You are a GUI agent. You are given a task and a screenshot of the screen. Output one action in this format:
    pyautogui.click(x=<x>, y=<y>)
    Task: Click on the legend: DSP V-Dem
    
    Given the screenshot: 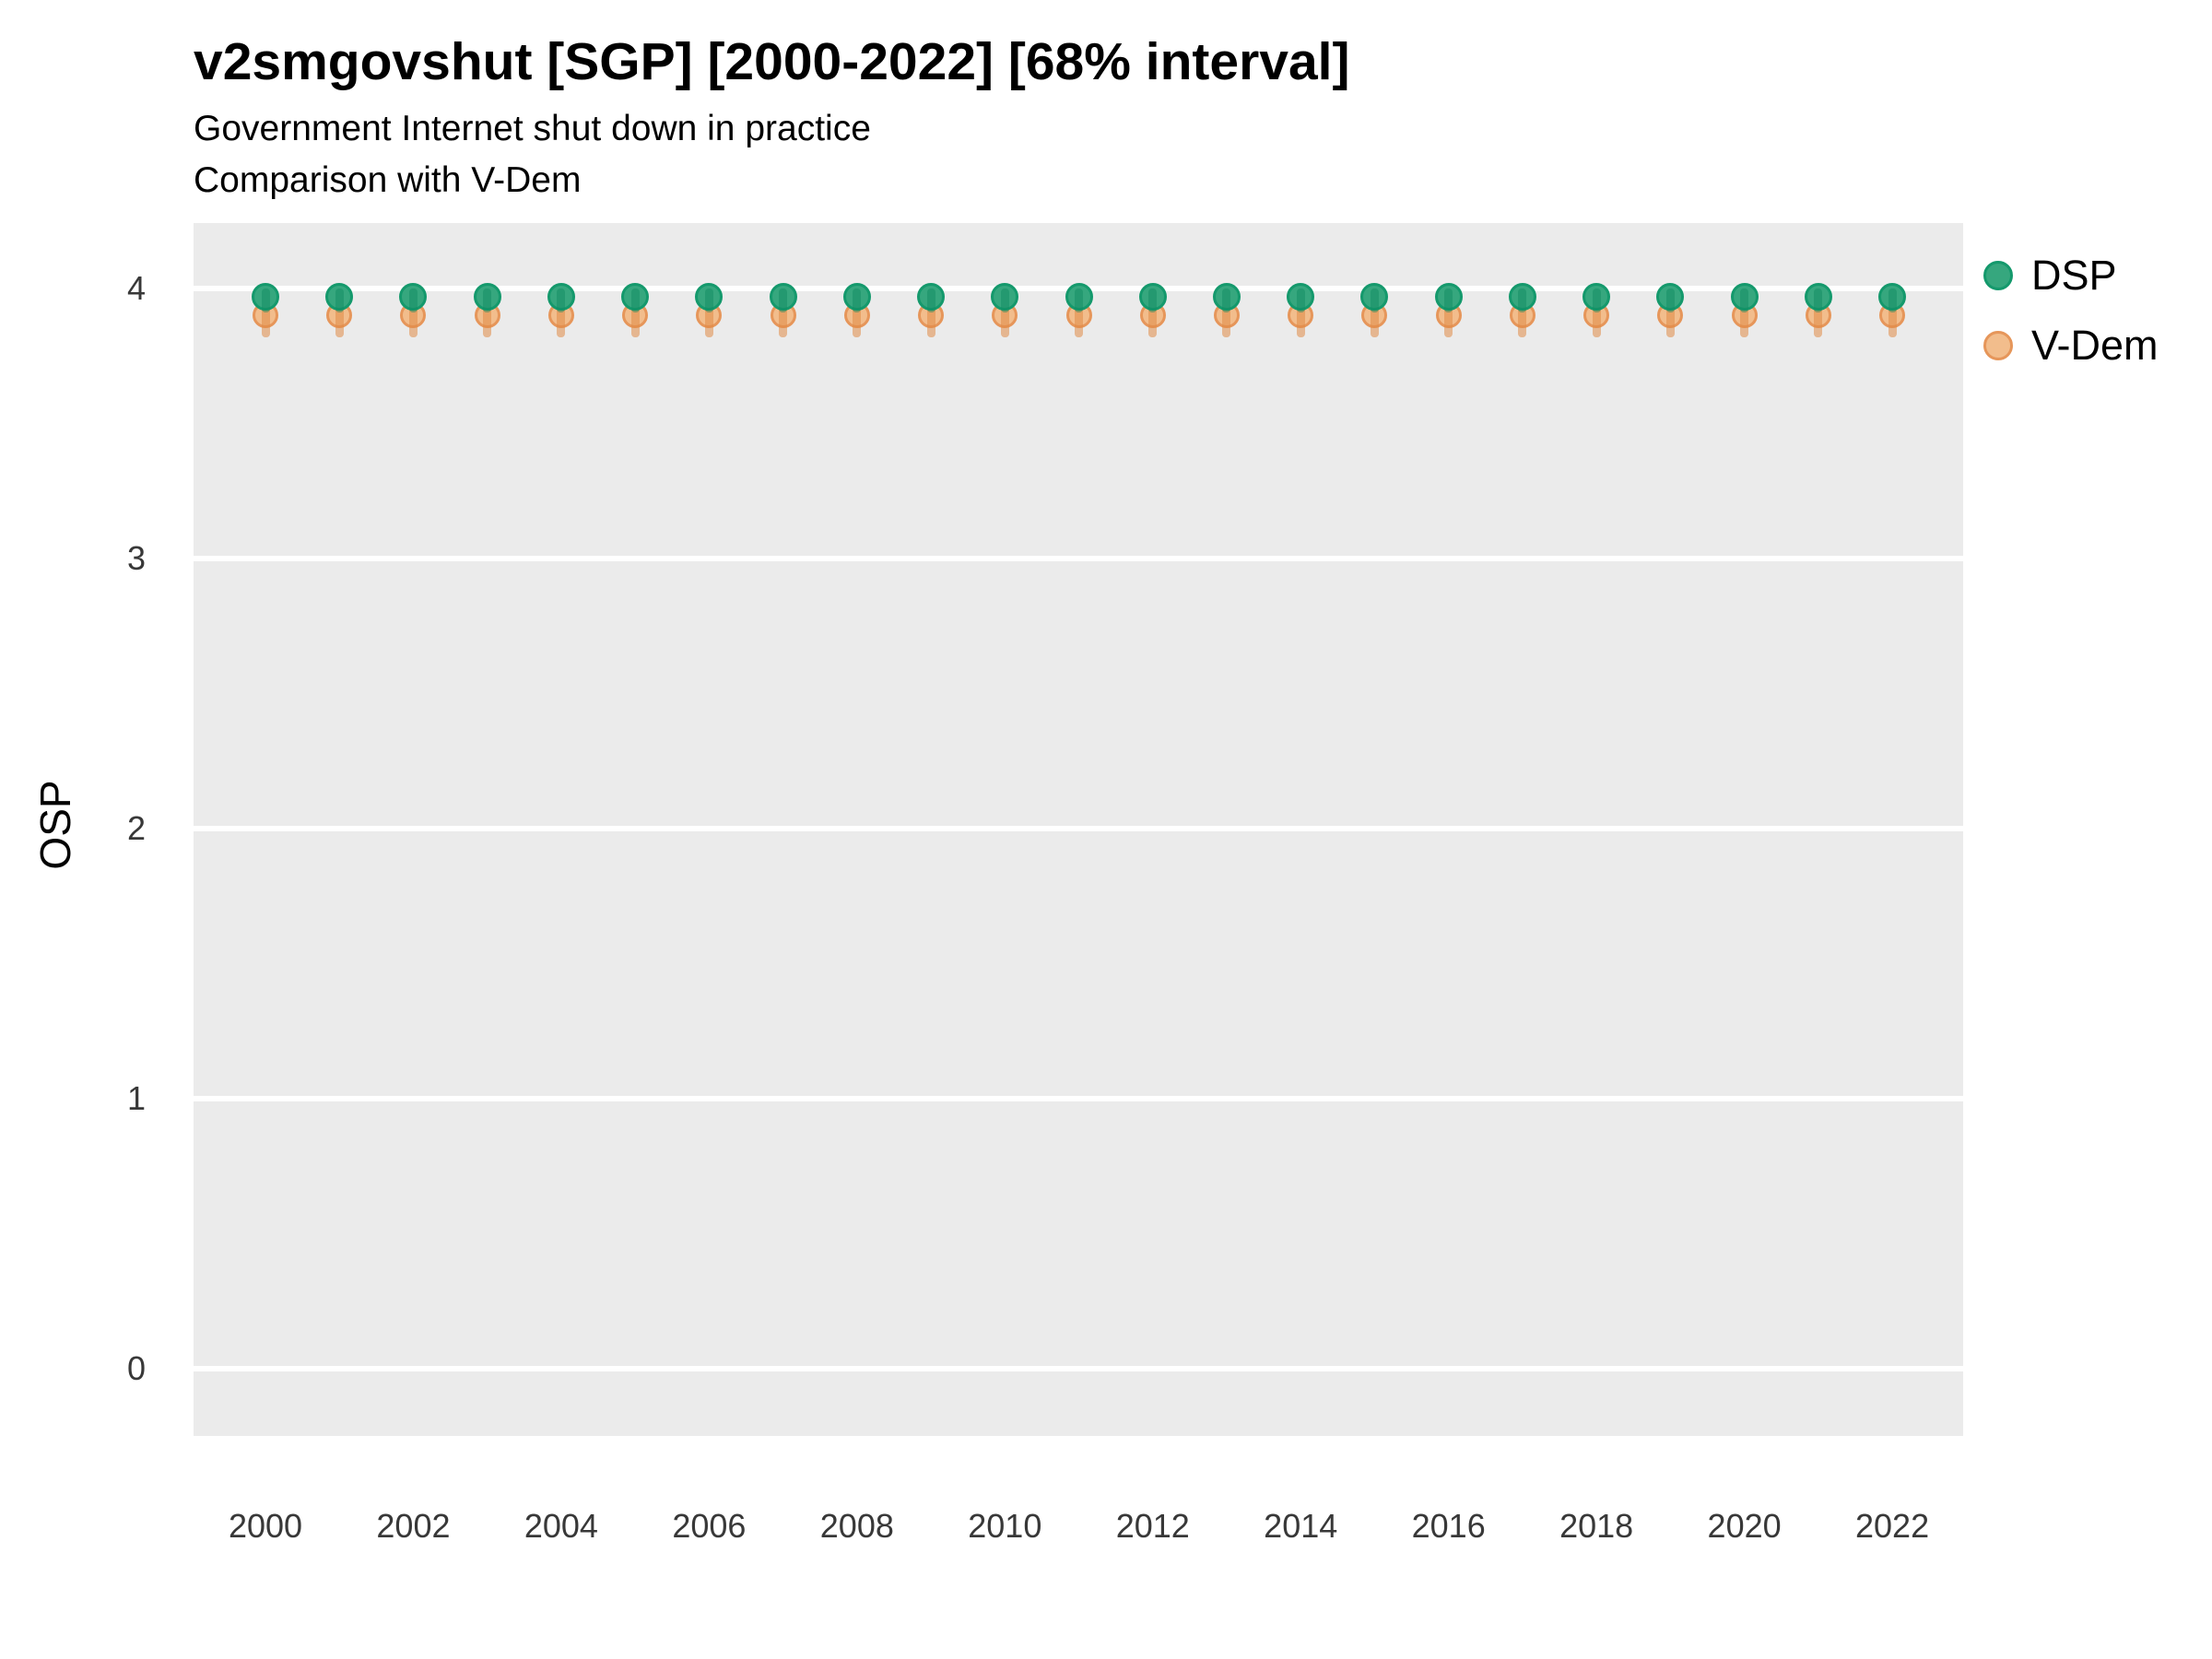 What is the action you would take?
    pyautogui.click(x=2071, y=310)
    